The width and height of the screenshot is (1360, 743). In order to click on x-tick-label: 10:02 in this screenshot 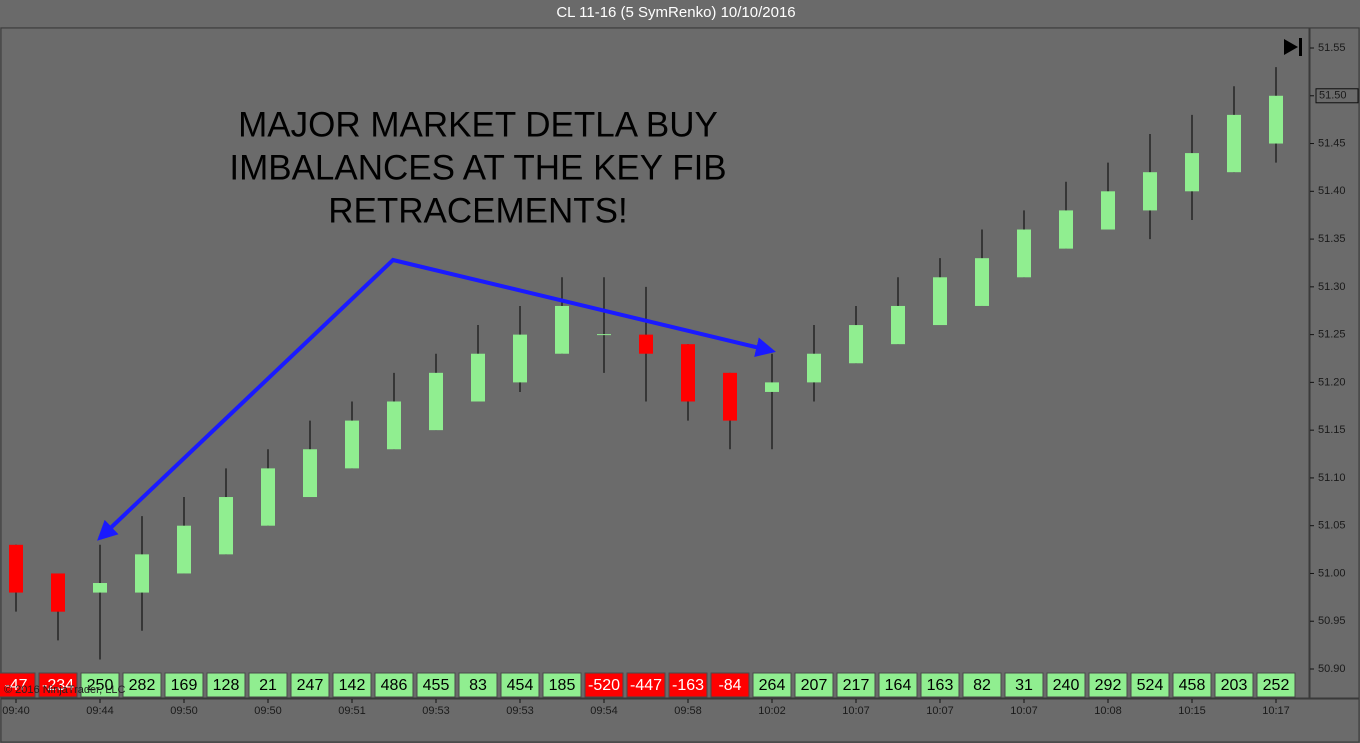, I will do `click(772, 711)`.